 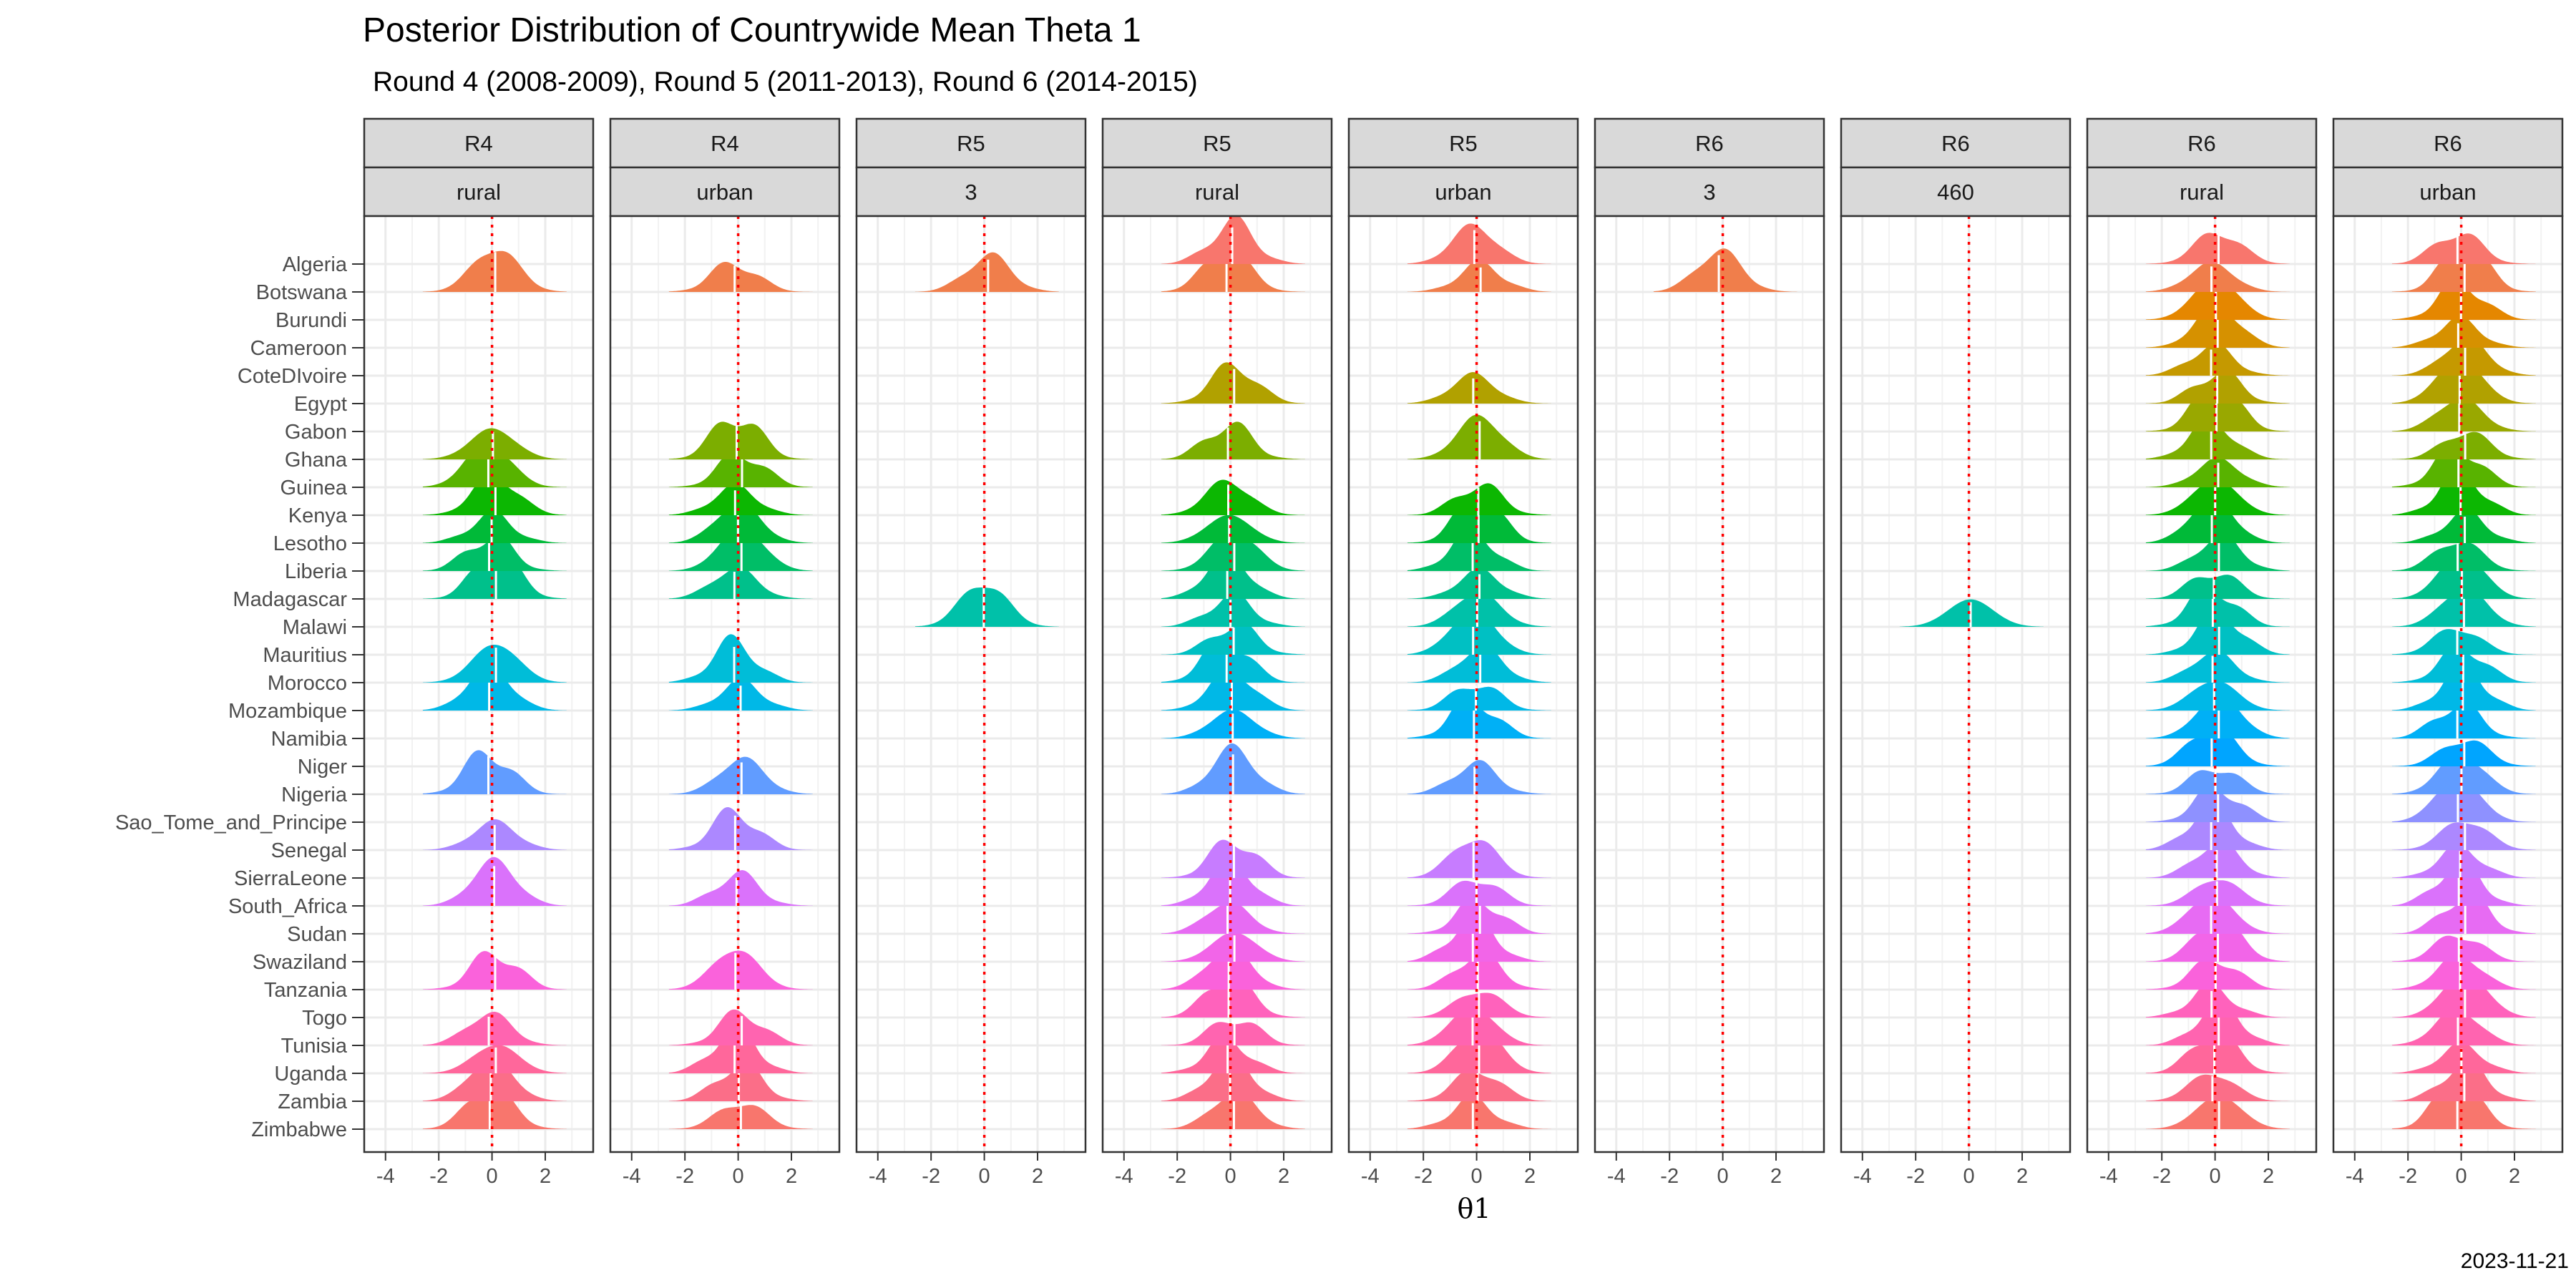 What do you see at coordinates (309, 739) in the screenshot?
I see `country-label: Namibia` at bounding box center [309, 739].